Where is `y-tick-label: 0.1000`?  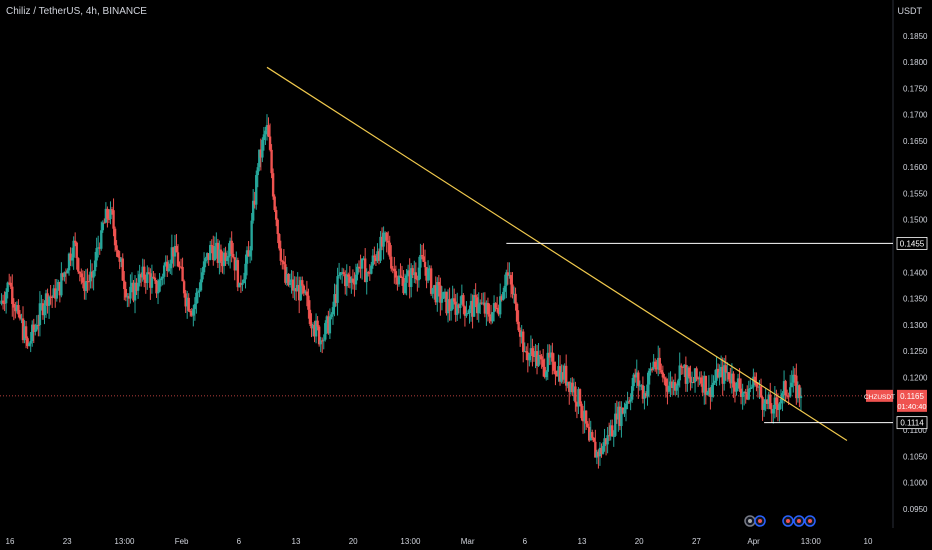
y-tick-label: 0.1000 is located at coordinates (915, 483).